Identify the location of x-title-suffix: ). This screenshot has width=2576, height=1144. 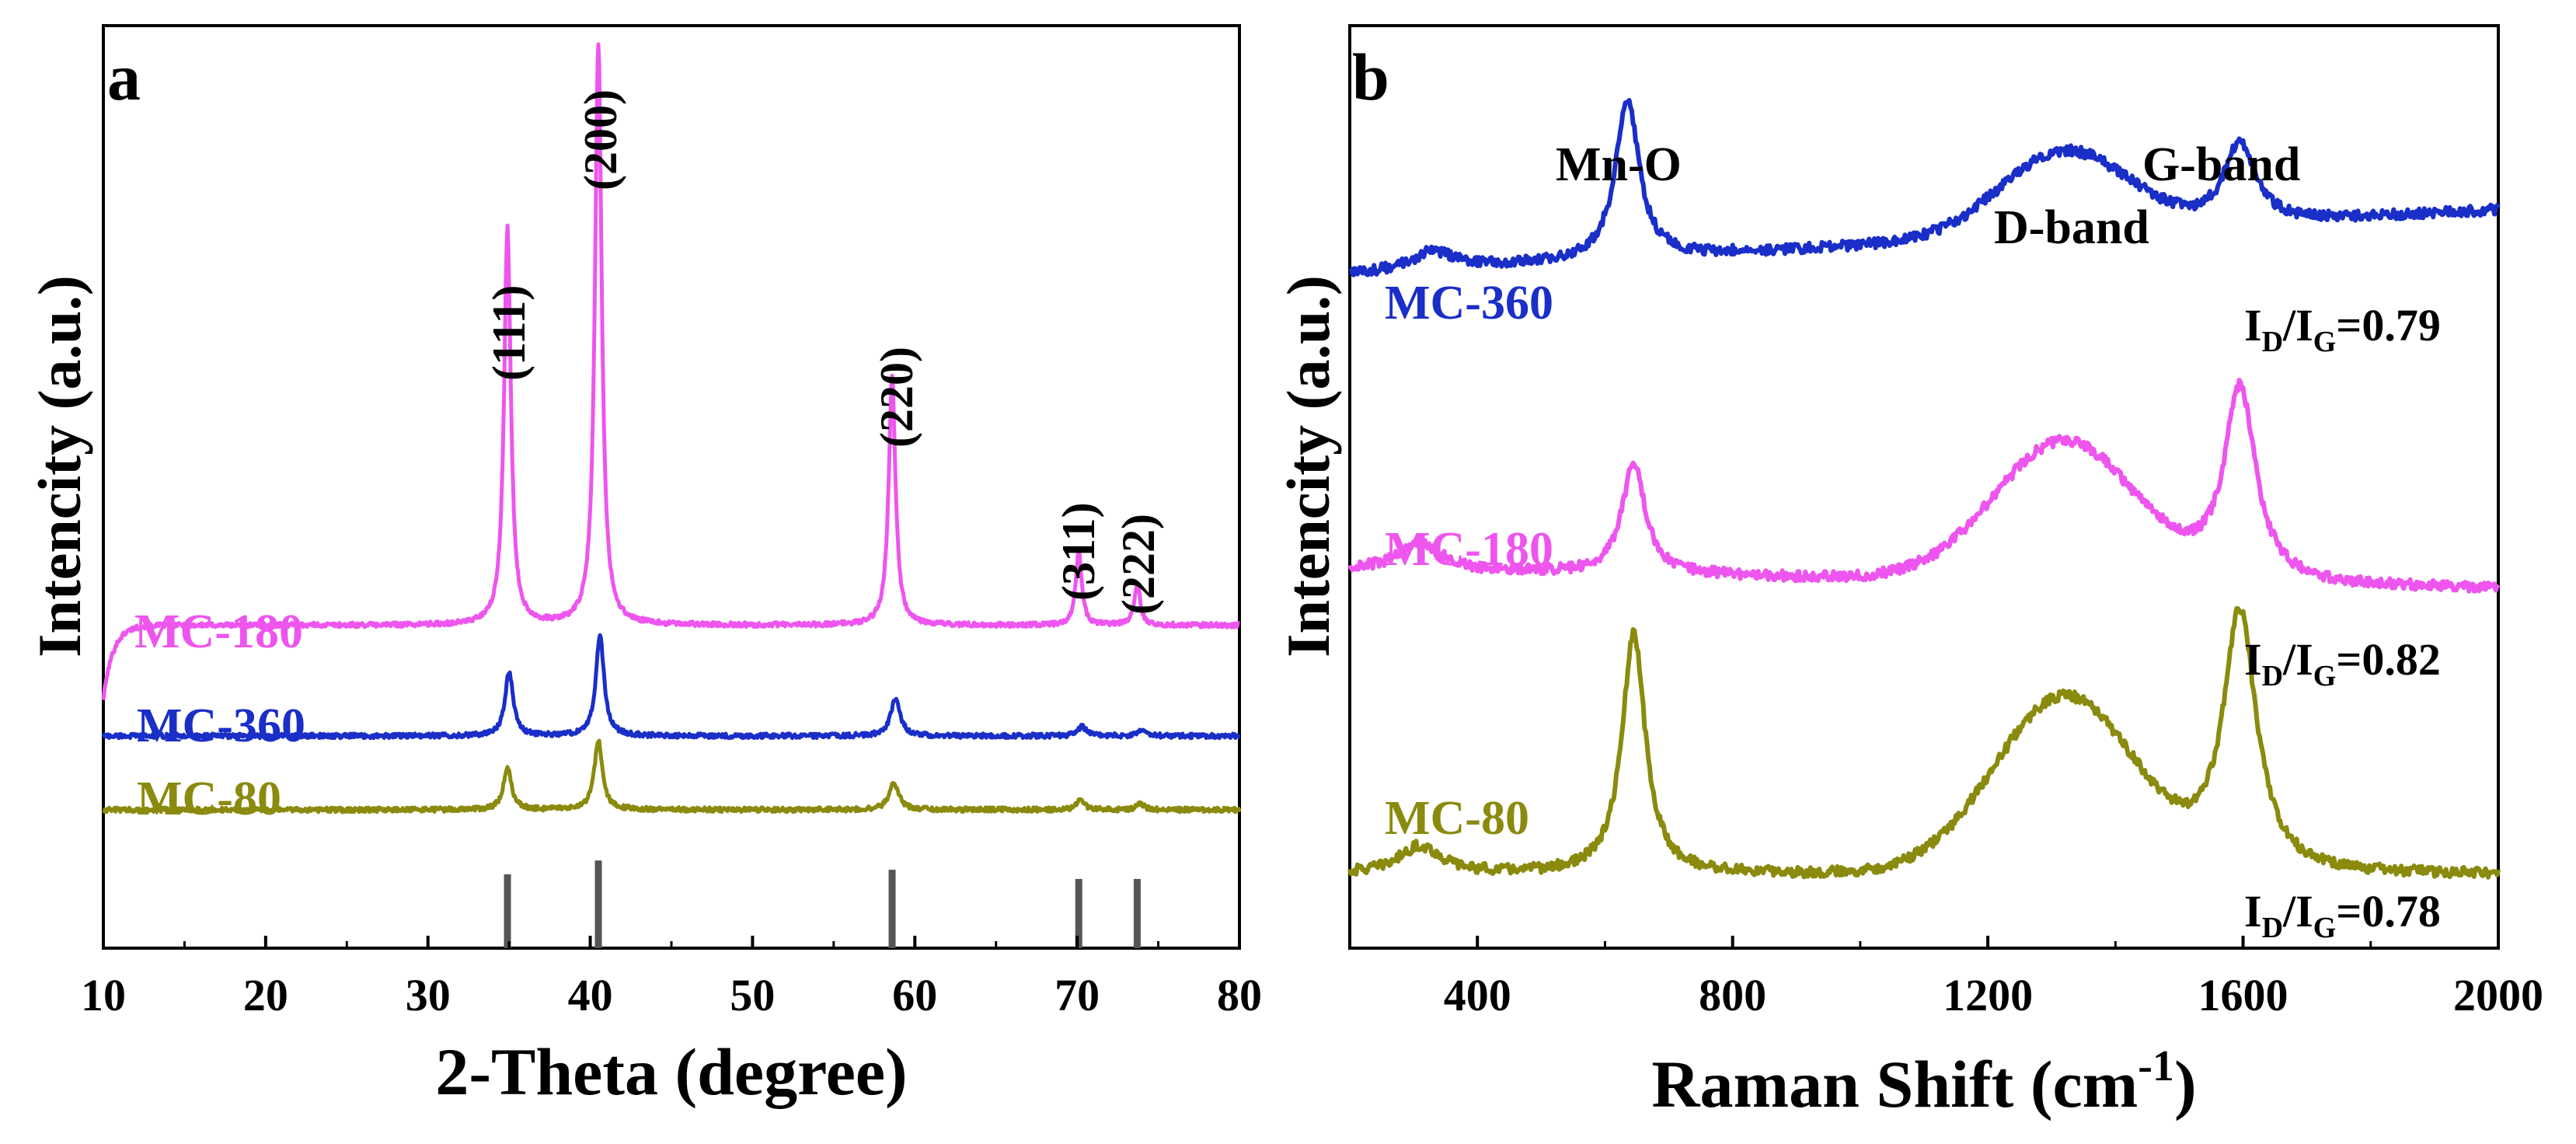
(2185, 1084).